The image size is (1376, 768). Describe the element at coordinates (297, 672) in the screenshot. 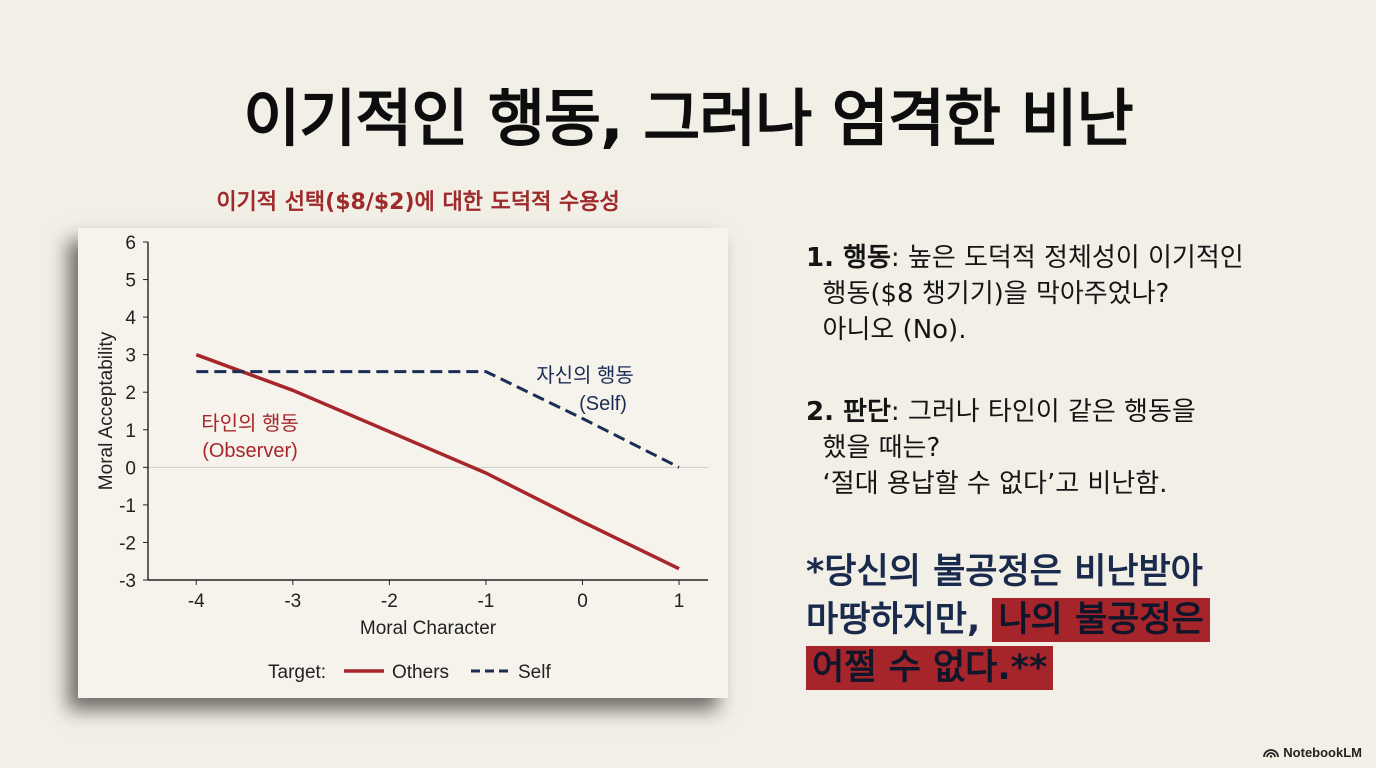

I see `legend-title: Target:` at that location.